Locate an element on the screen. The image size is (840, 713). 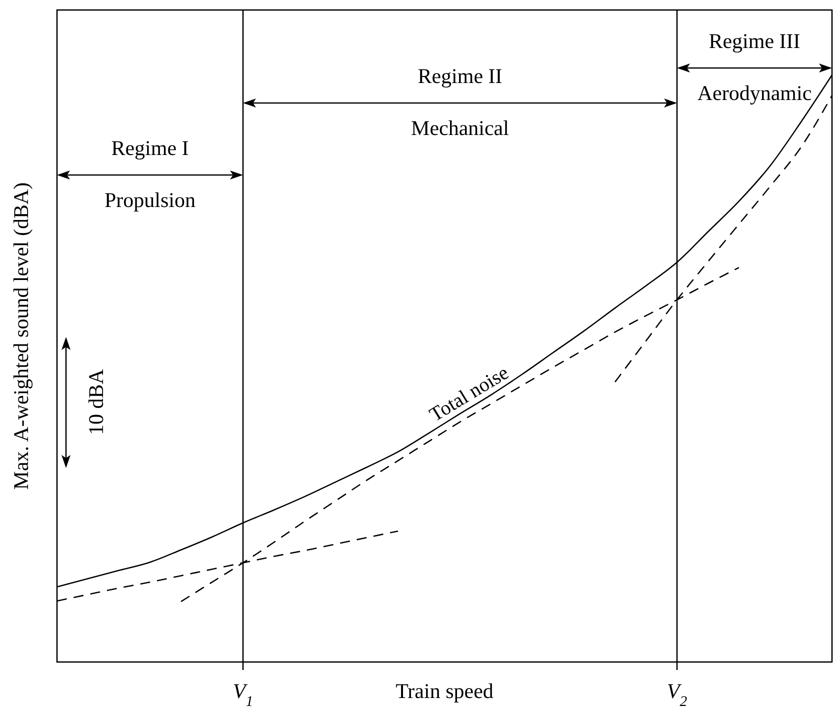
x-tick-label: V$_{2}$ is located at coordinates (677, 694).